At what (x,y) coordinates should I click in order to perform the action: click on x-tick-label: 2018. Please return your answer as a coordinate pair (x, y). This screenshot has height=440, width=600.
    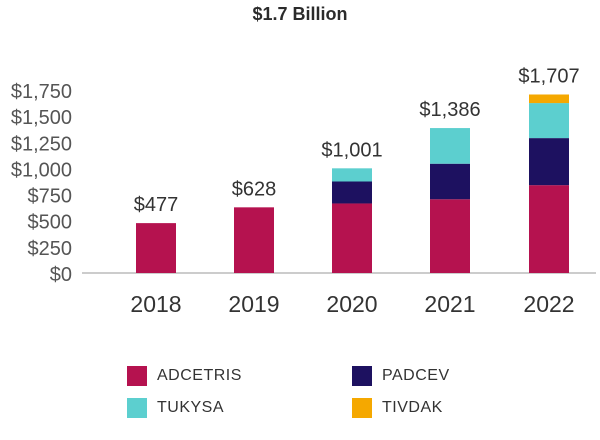
    Looking at the image, I should click on (155, 304).